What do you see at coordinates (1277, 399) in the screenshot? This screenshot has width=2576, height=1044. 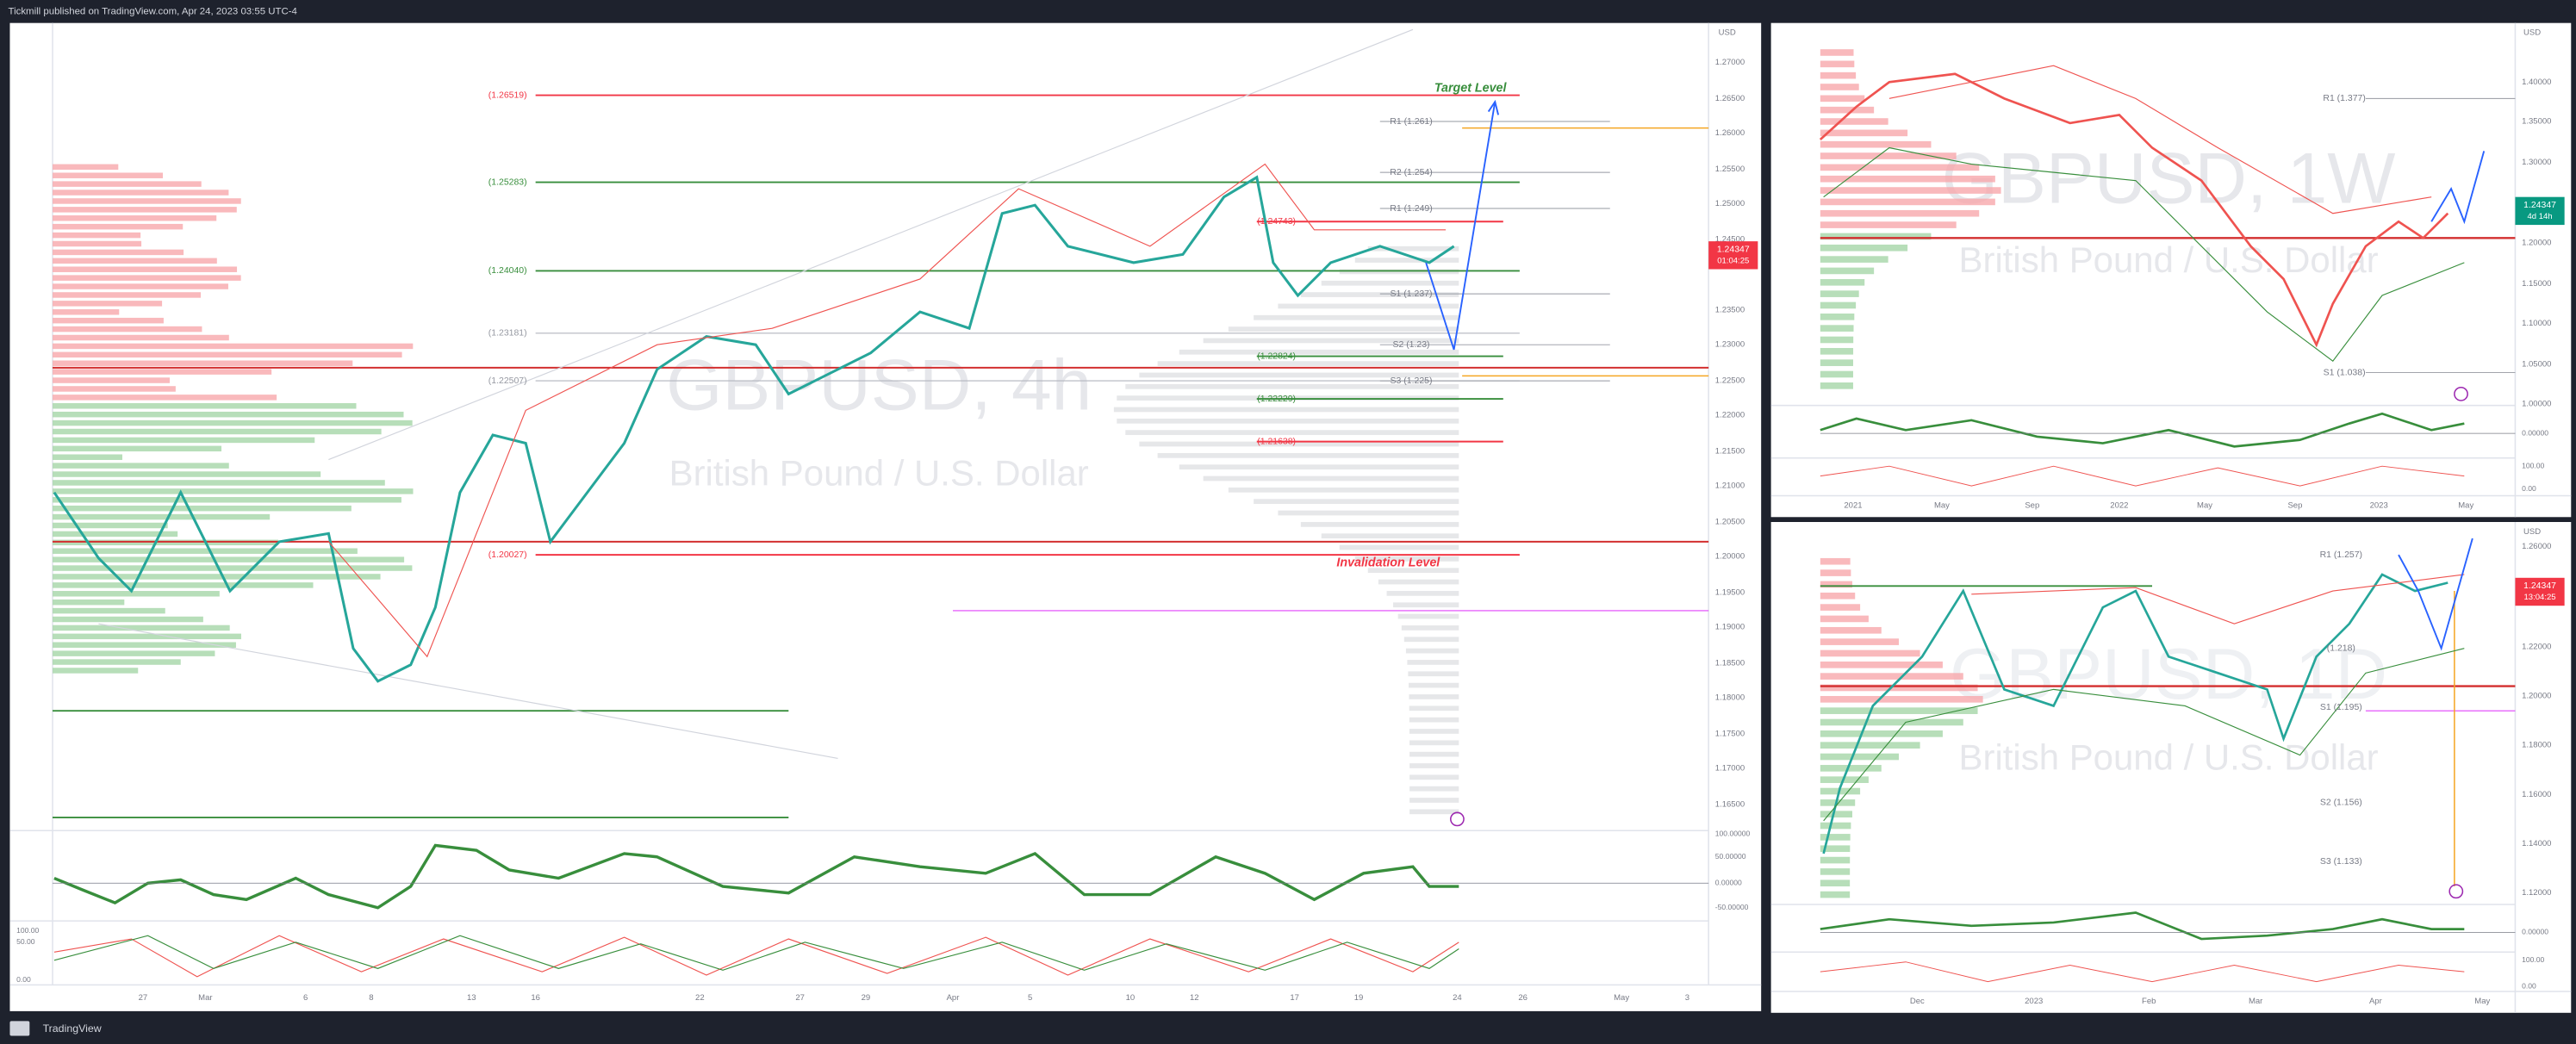 I see `level-label: (1.22229)` at bounding box center [1277, 399].